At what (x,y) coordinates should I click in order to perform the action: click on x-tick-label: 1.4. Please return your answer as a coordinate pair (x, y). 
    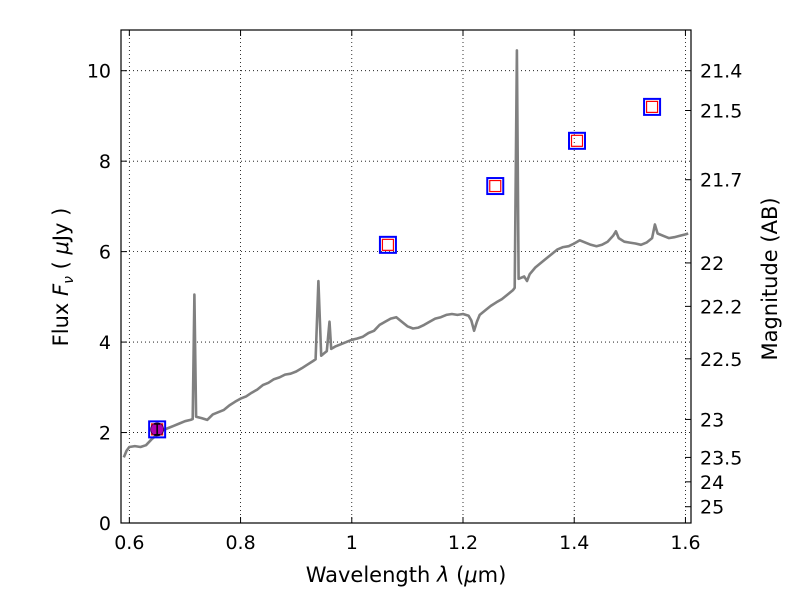
    Looking at the image, I should click on (574, 543).